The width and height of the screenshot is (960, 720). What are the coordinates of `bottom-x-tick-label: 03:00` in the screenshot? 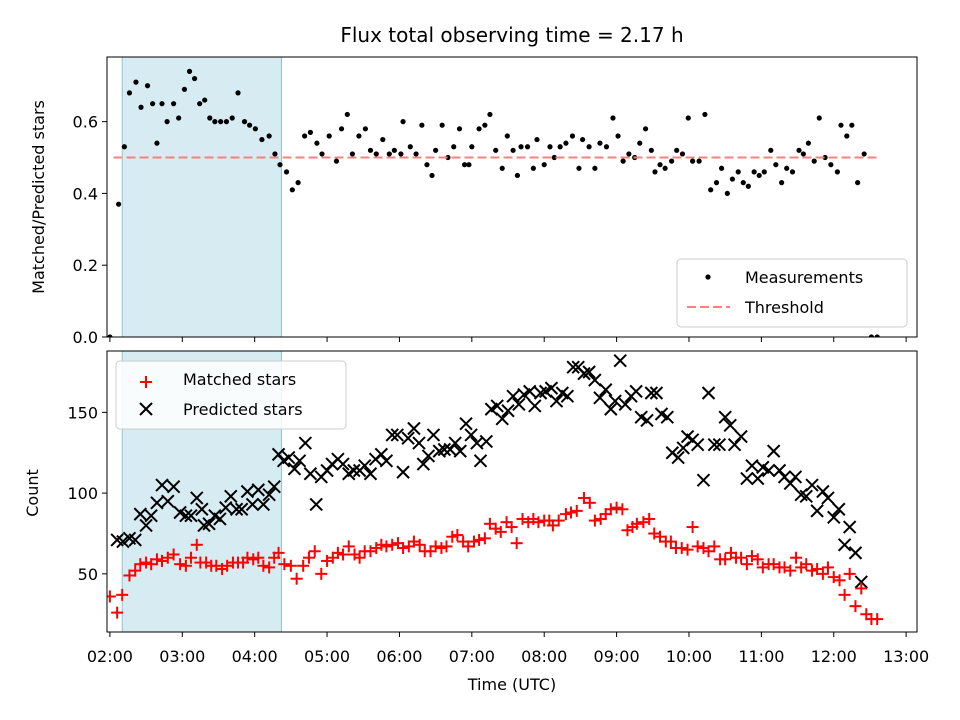 It's located at (182, 656).